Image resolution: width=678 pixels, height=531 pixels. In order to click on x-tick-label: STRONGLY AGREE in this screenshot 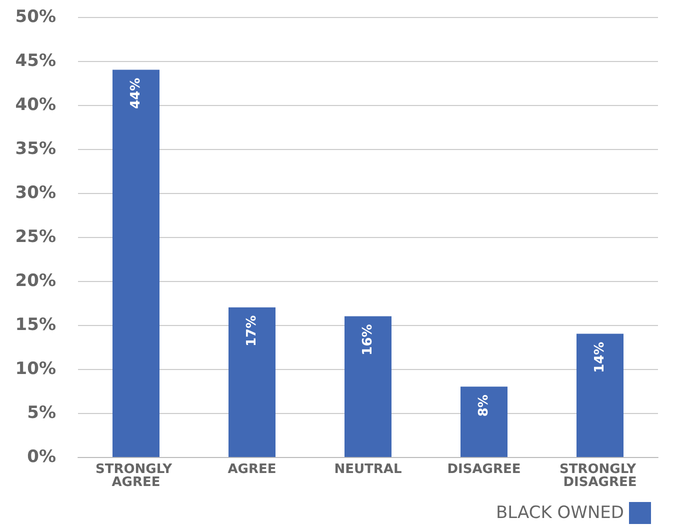, I will do `click(136, 476)`.